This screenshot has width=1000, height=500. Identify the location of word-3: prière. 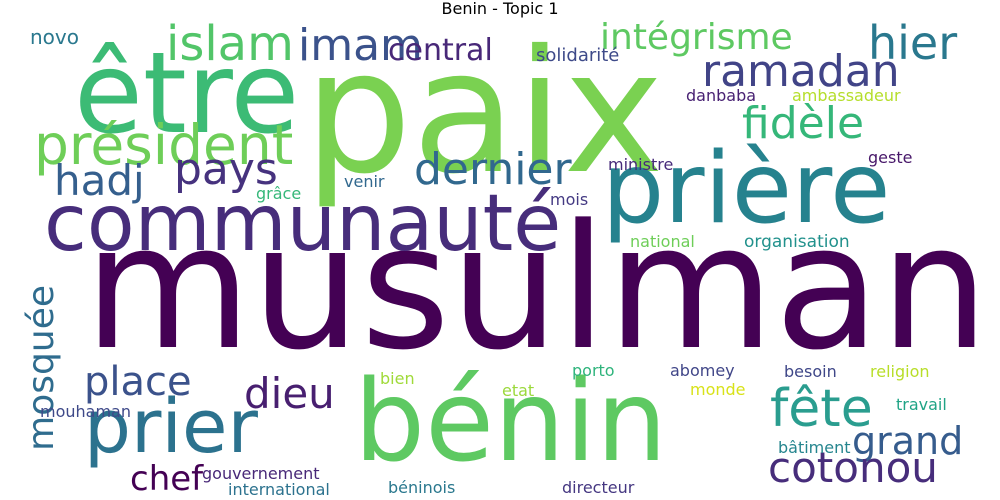
(746, 189).